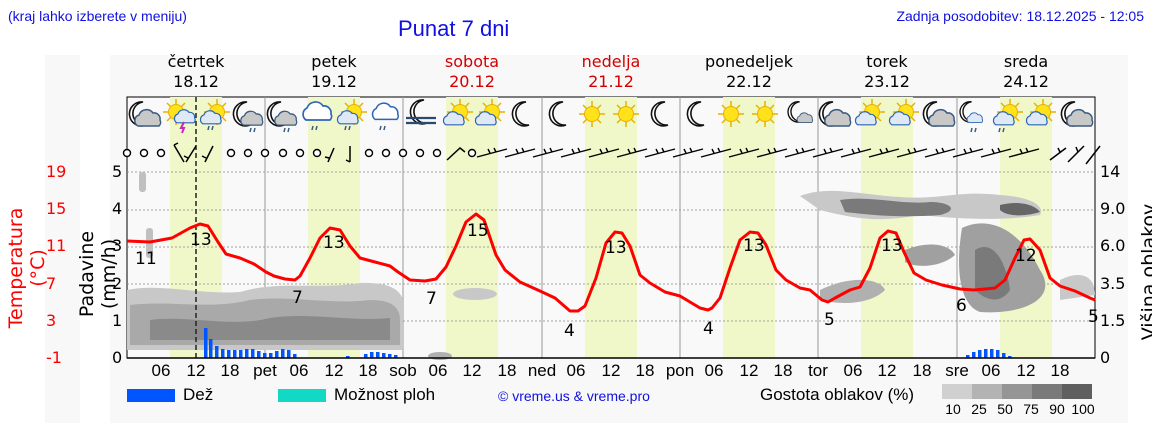 The width and height of the screenshot is (1152, 443). I want to click on legend-showers: Možnost ploh, so click(356, 395).